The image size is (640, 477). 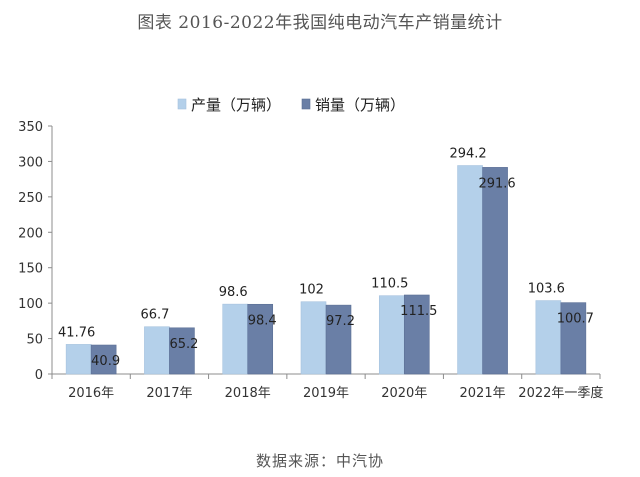 I want to click on data-label: 65.2, so click(x=183, y=344).